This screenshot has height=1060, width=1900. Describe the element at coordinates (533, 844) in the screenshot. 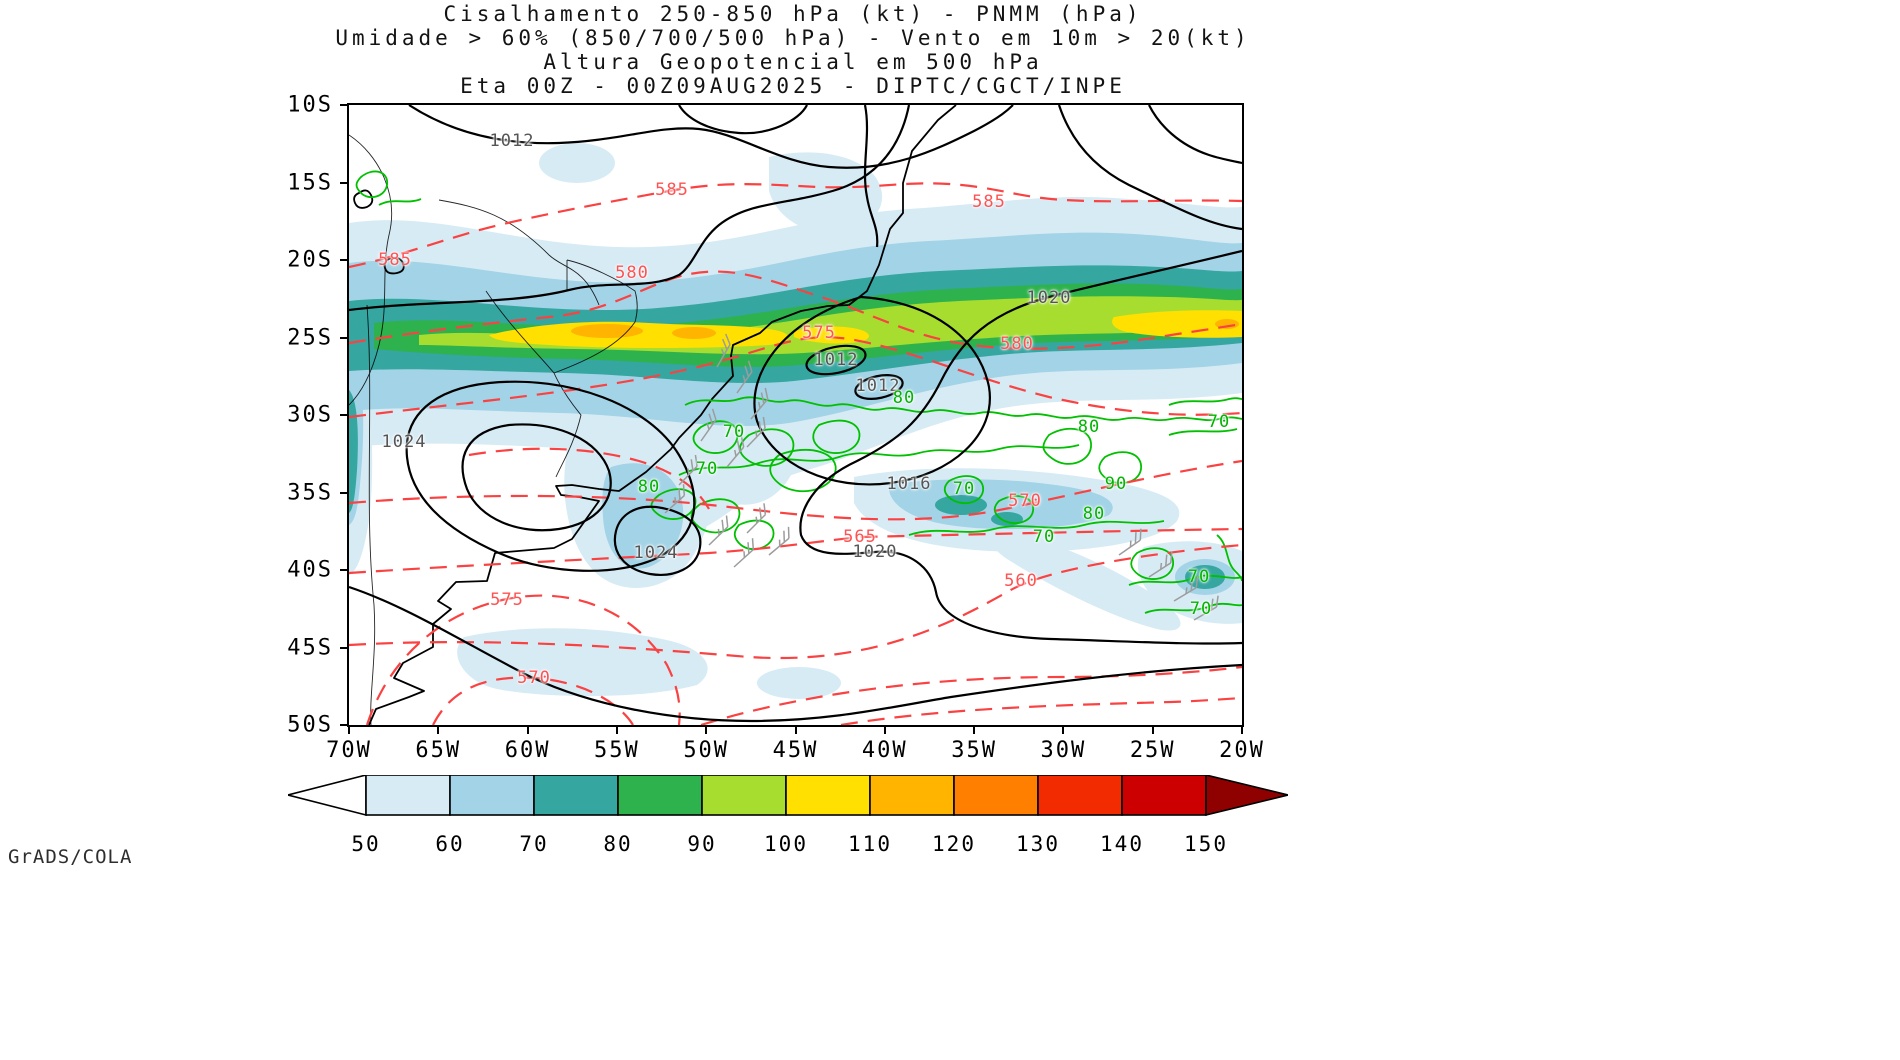

I see `colorbar-tick-label: 70` at that location.